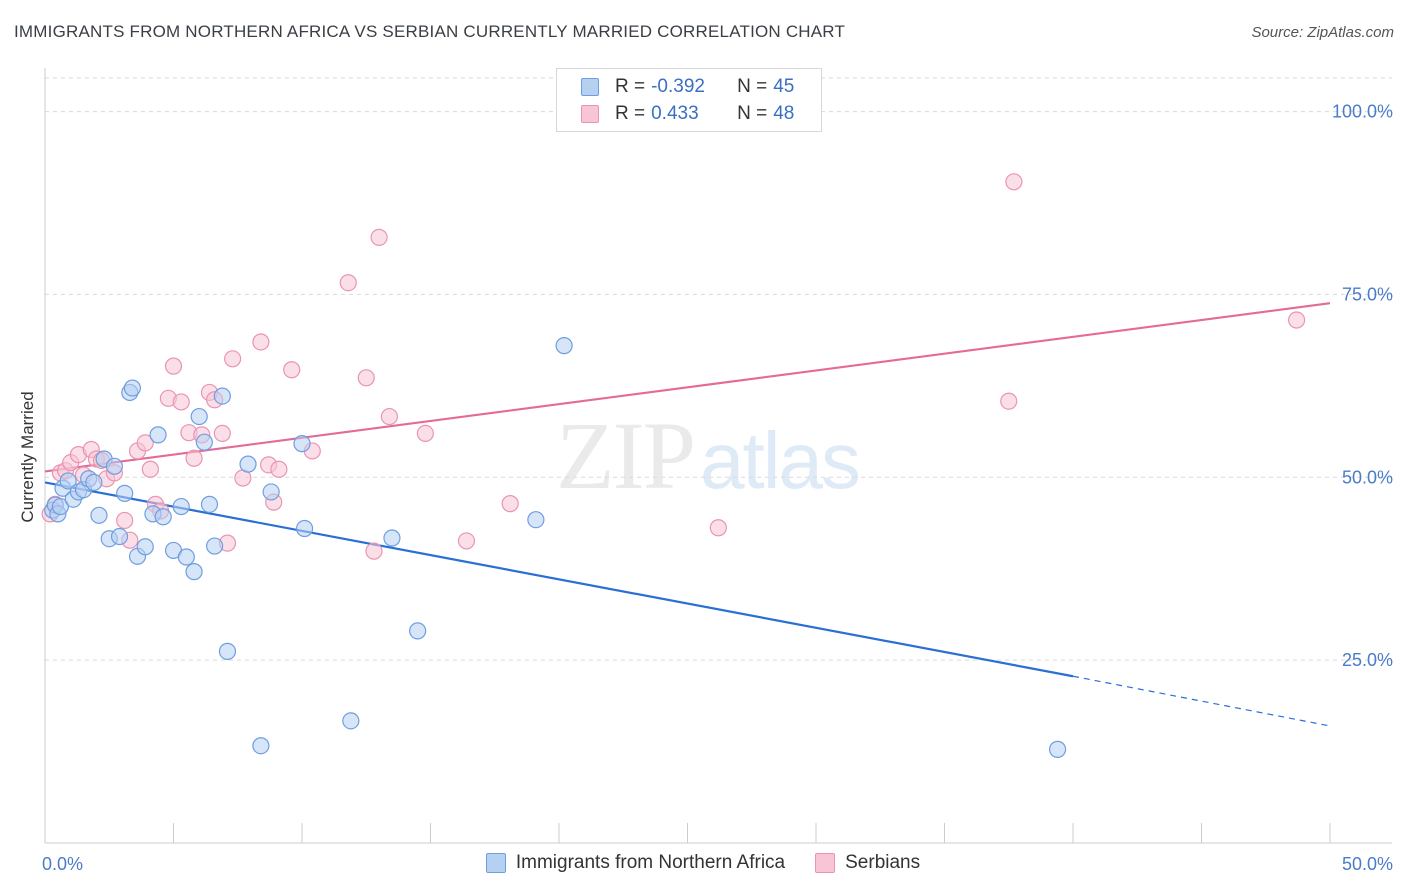 Image resolution: width=1406 pixels, height=892 pixels. What do you see at coordinates (626, 455) in the screenshot?
I see `watermark-zip: ZIP` at bounding box center [626, 455].